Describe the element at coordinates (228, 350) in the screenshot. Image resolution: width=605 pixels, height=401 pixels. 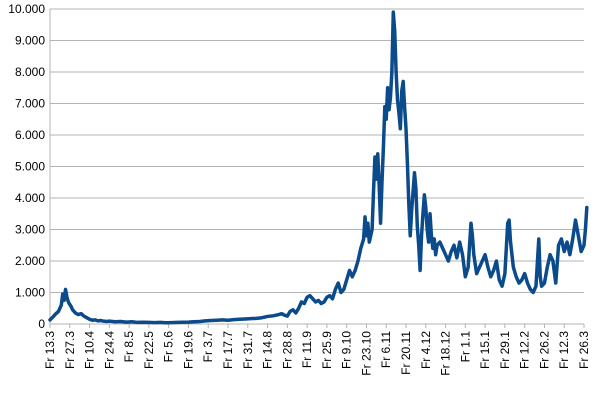
I see `x-tick-label: Fr 17.7` at that location.